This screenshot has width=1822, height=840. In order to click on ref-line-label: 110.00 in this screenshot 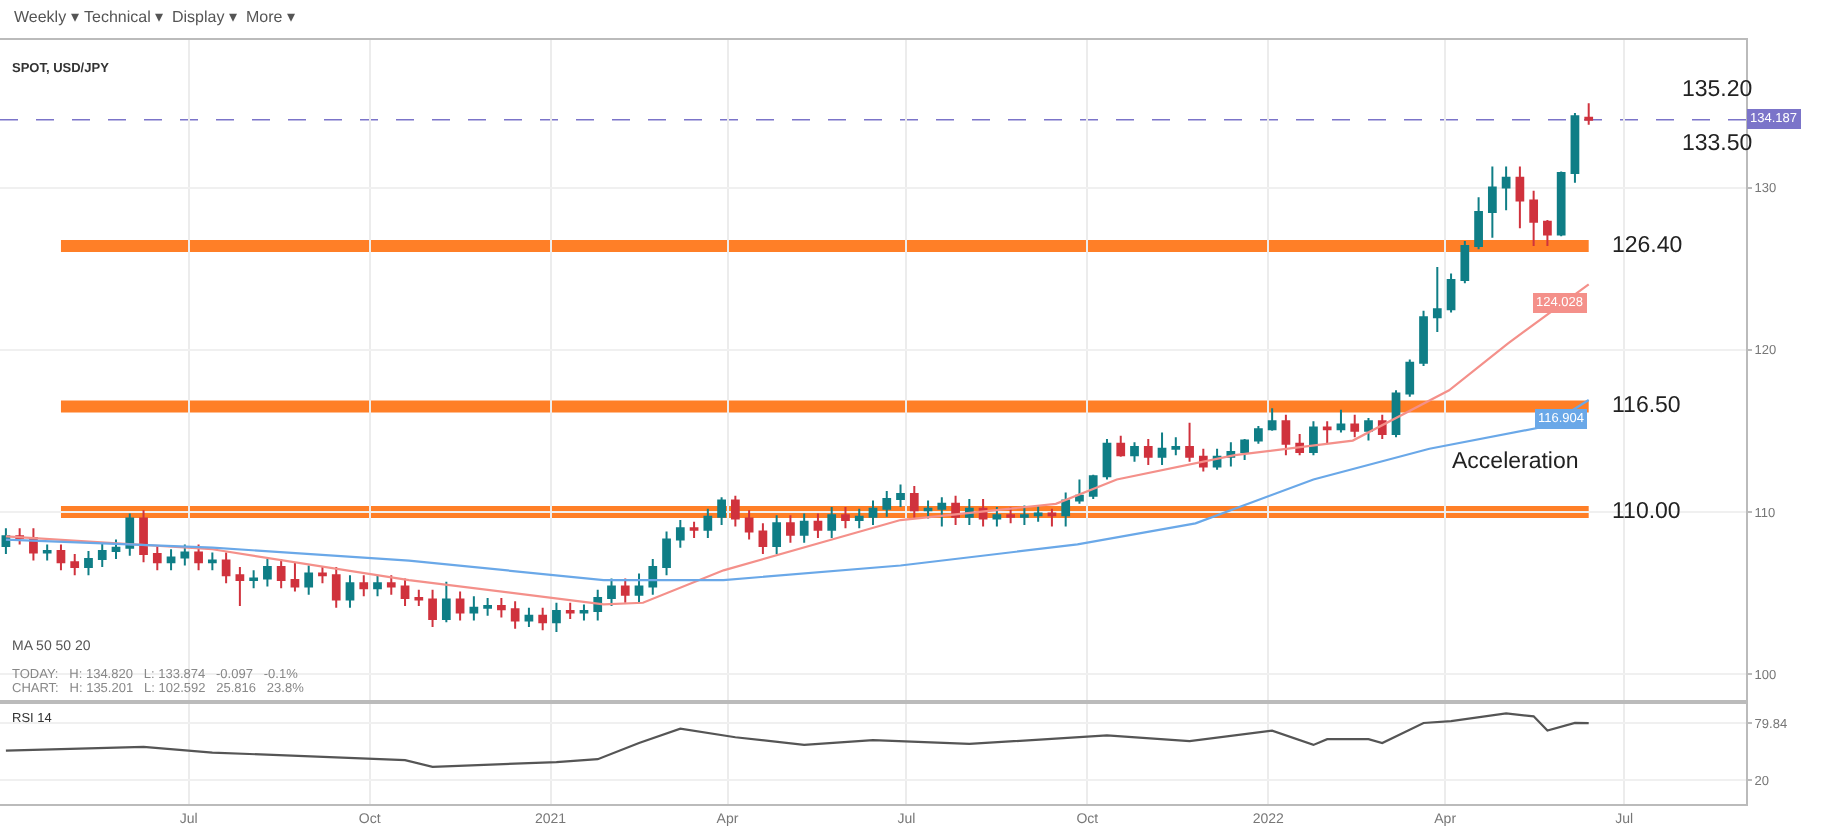, I will do `click(1646, 512)`.